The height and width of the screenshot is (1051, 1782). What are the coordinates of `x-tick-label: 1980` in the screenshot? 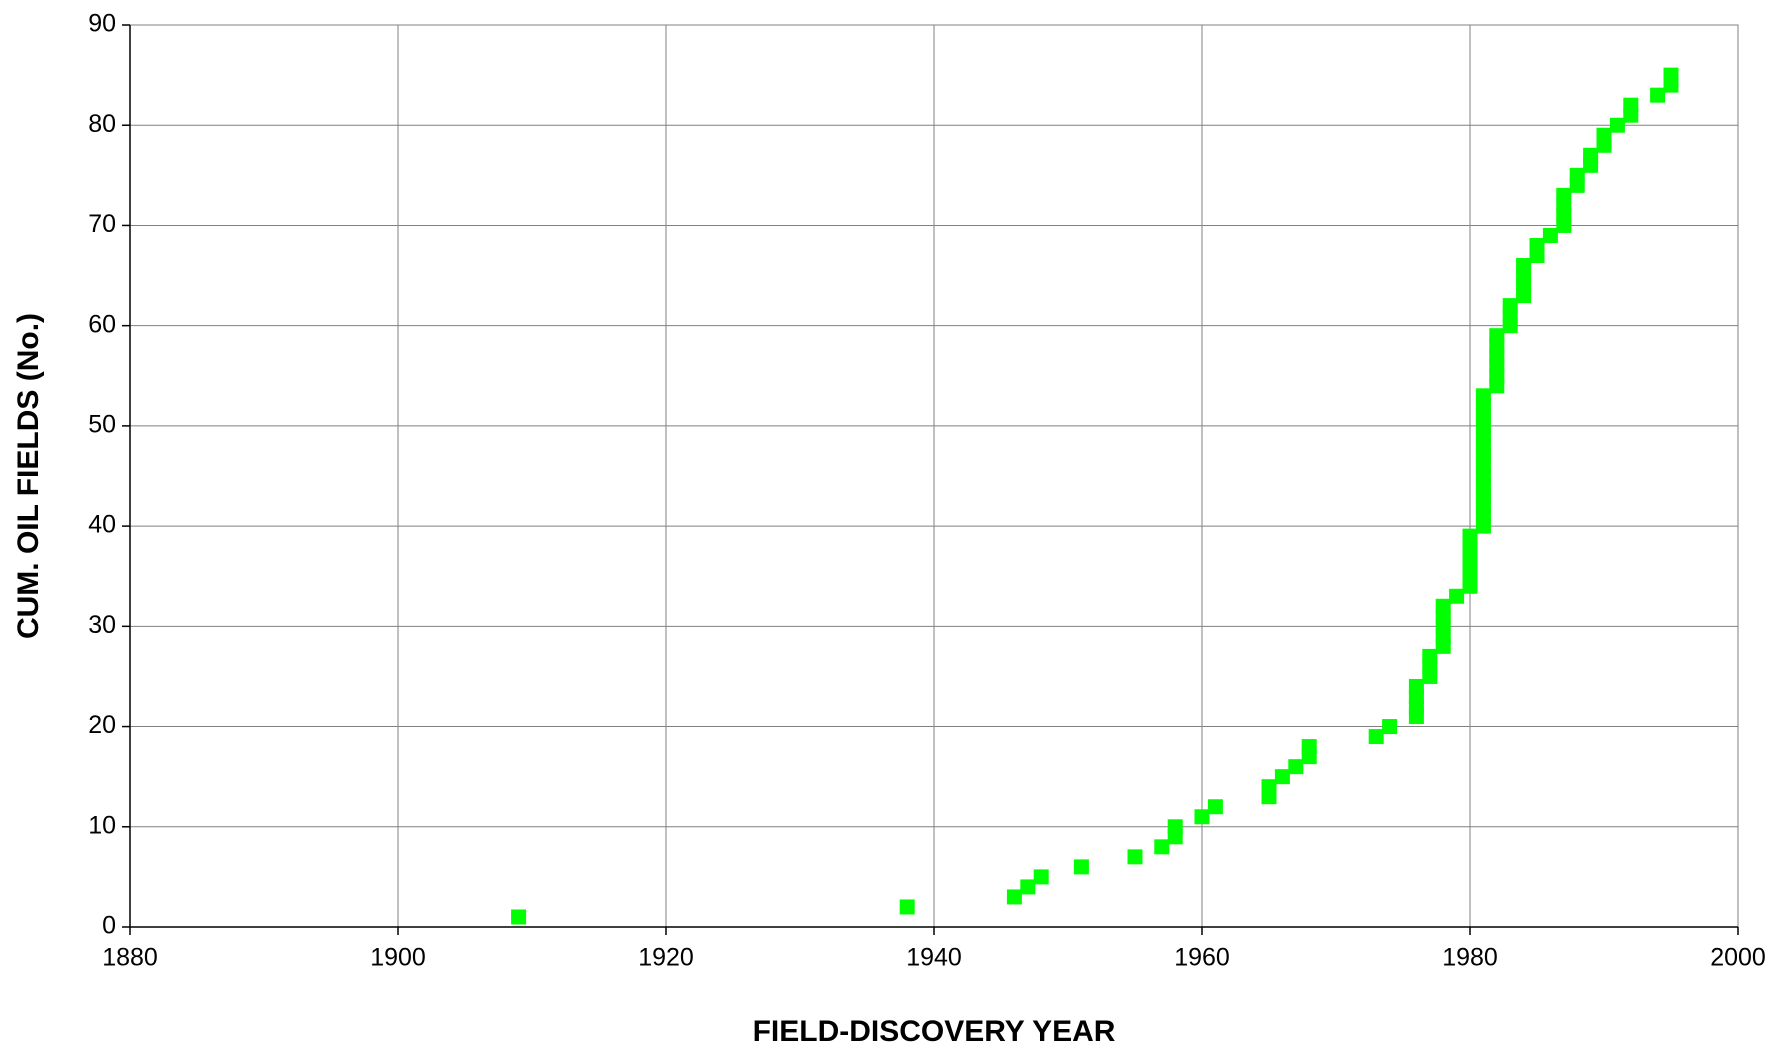 It's located at (1470, 958).